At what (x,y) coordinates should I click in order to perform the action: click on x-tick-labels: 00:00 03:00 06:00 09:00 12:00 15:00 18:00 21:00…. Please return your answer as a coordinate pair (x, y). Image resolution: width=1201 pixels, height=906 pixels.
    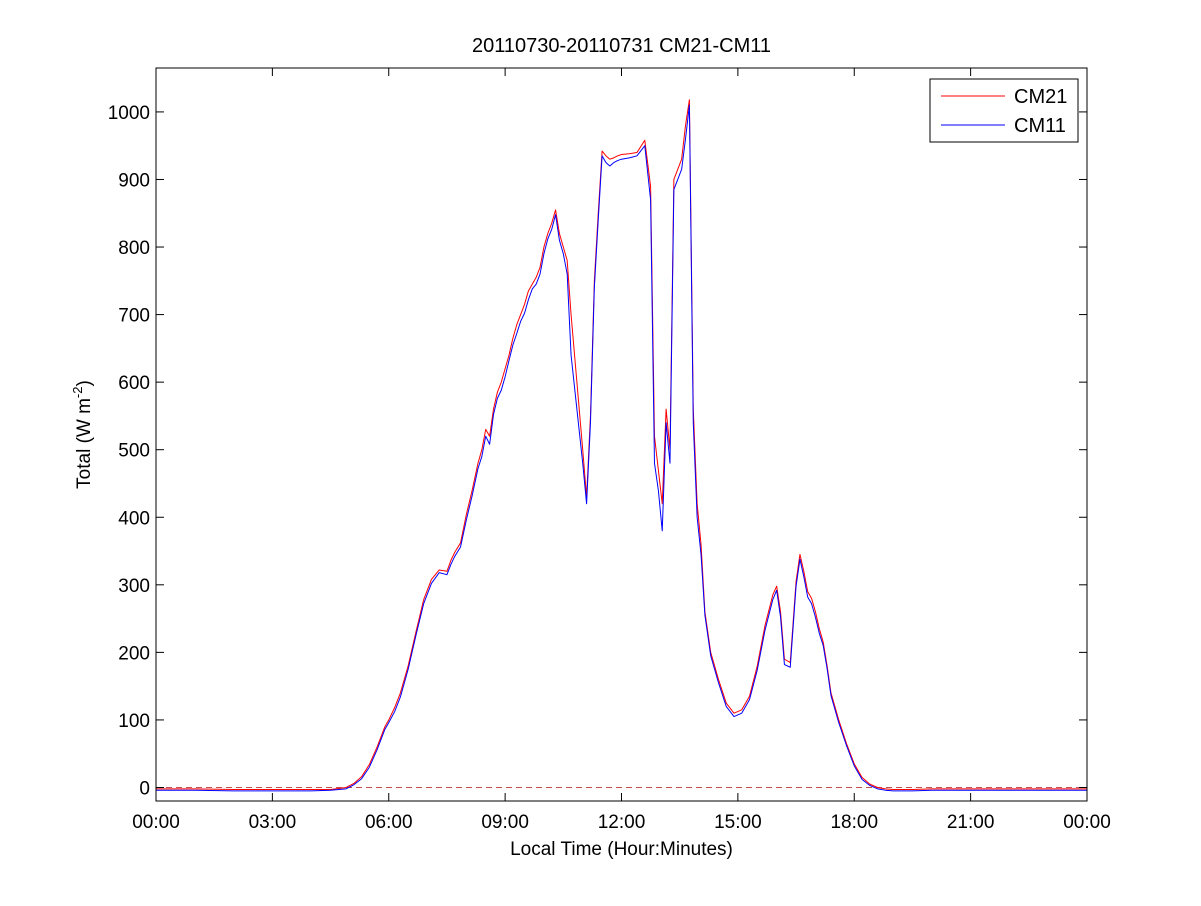
    Looking at the image, I should click on (621, 822).